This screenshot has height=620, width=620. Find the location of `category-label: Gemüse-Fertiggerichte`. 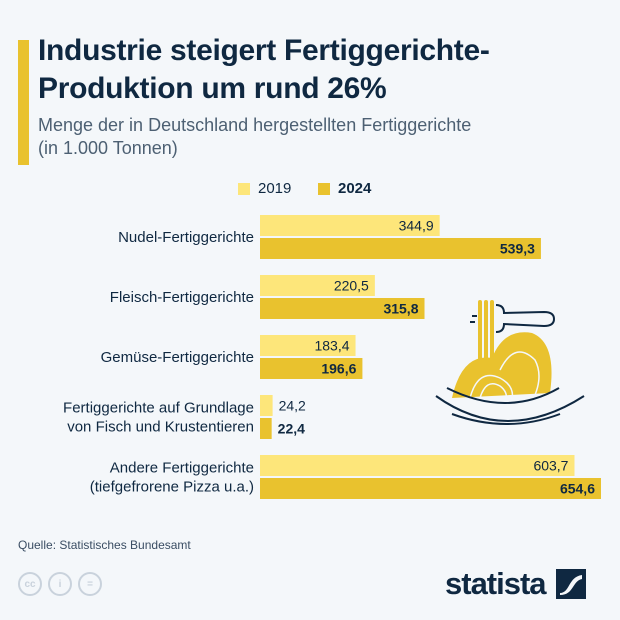

category-label: Gemüse-Fertiggerichte is located at coordinates (177, 357).